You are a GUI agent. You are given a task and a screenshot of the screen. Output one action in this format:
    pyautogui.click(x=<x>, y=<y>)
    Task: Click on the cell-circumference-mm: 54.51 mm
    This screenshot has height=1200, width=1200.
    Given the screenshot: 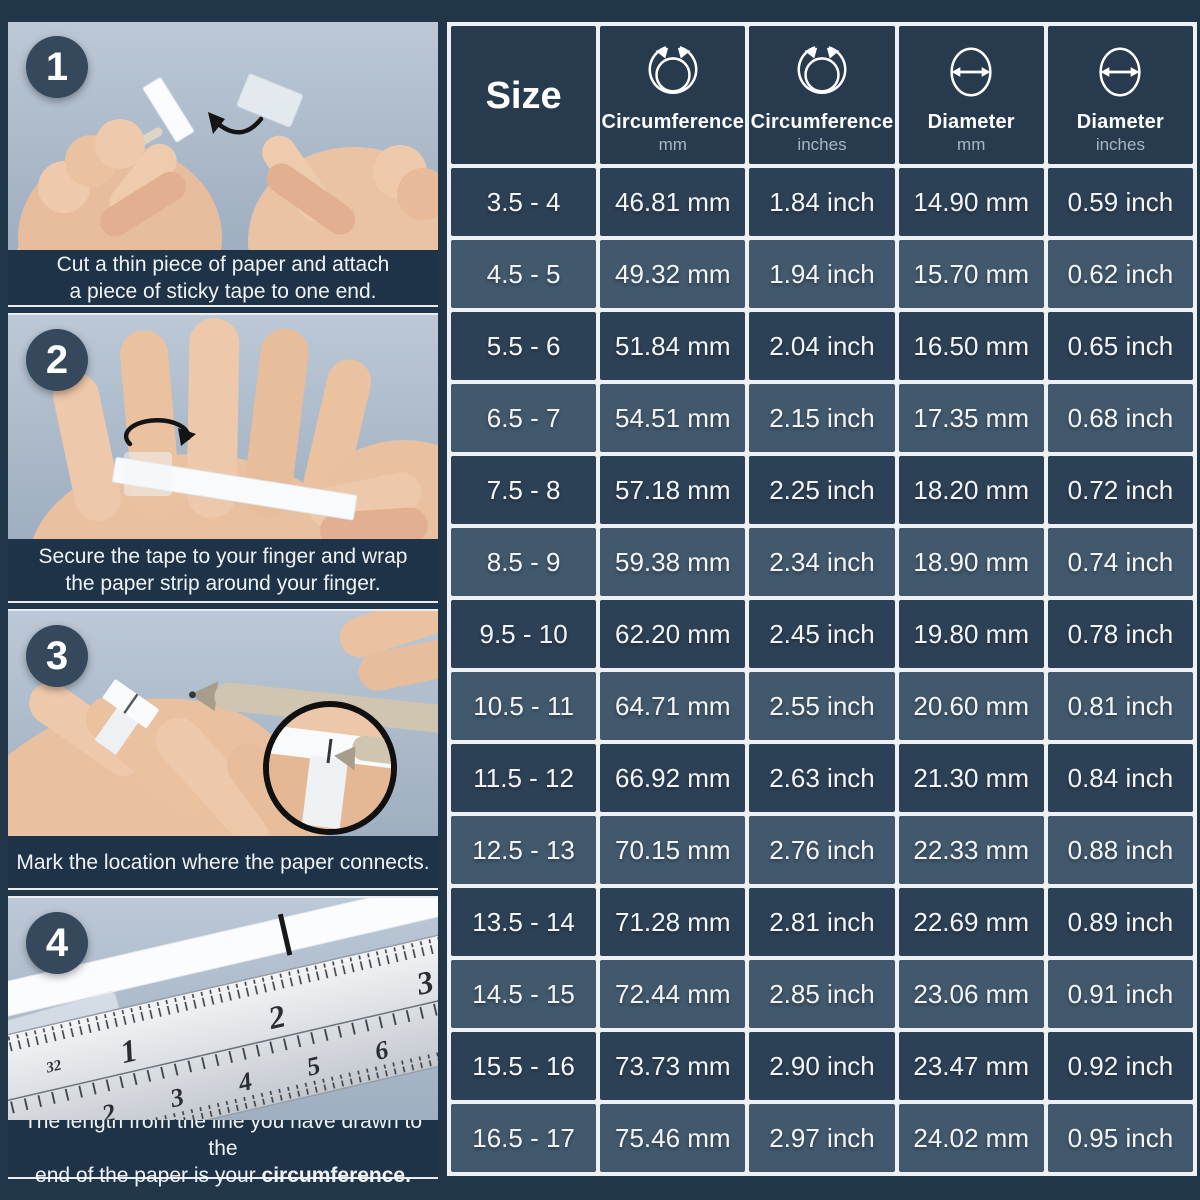 What is the action you would take?
    pyautogui.click(x=673, y=418)
    